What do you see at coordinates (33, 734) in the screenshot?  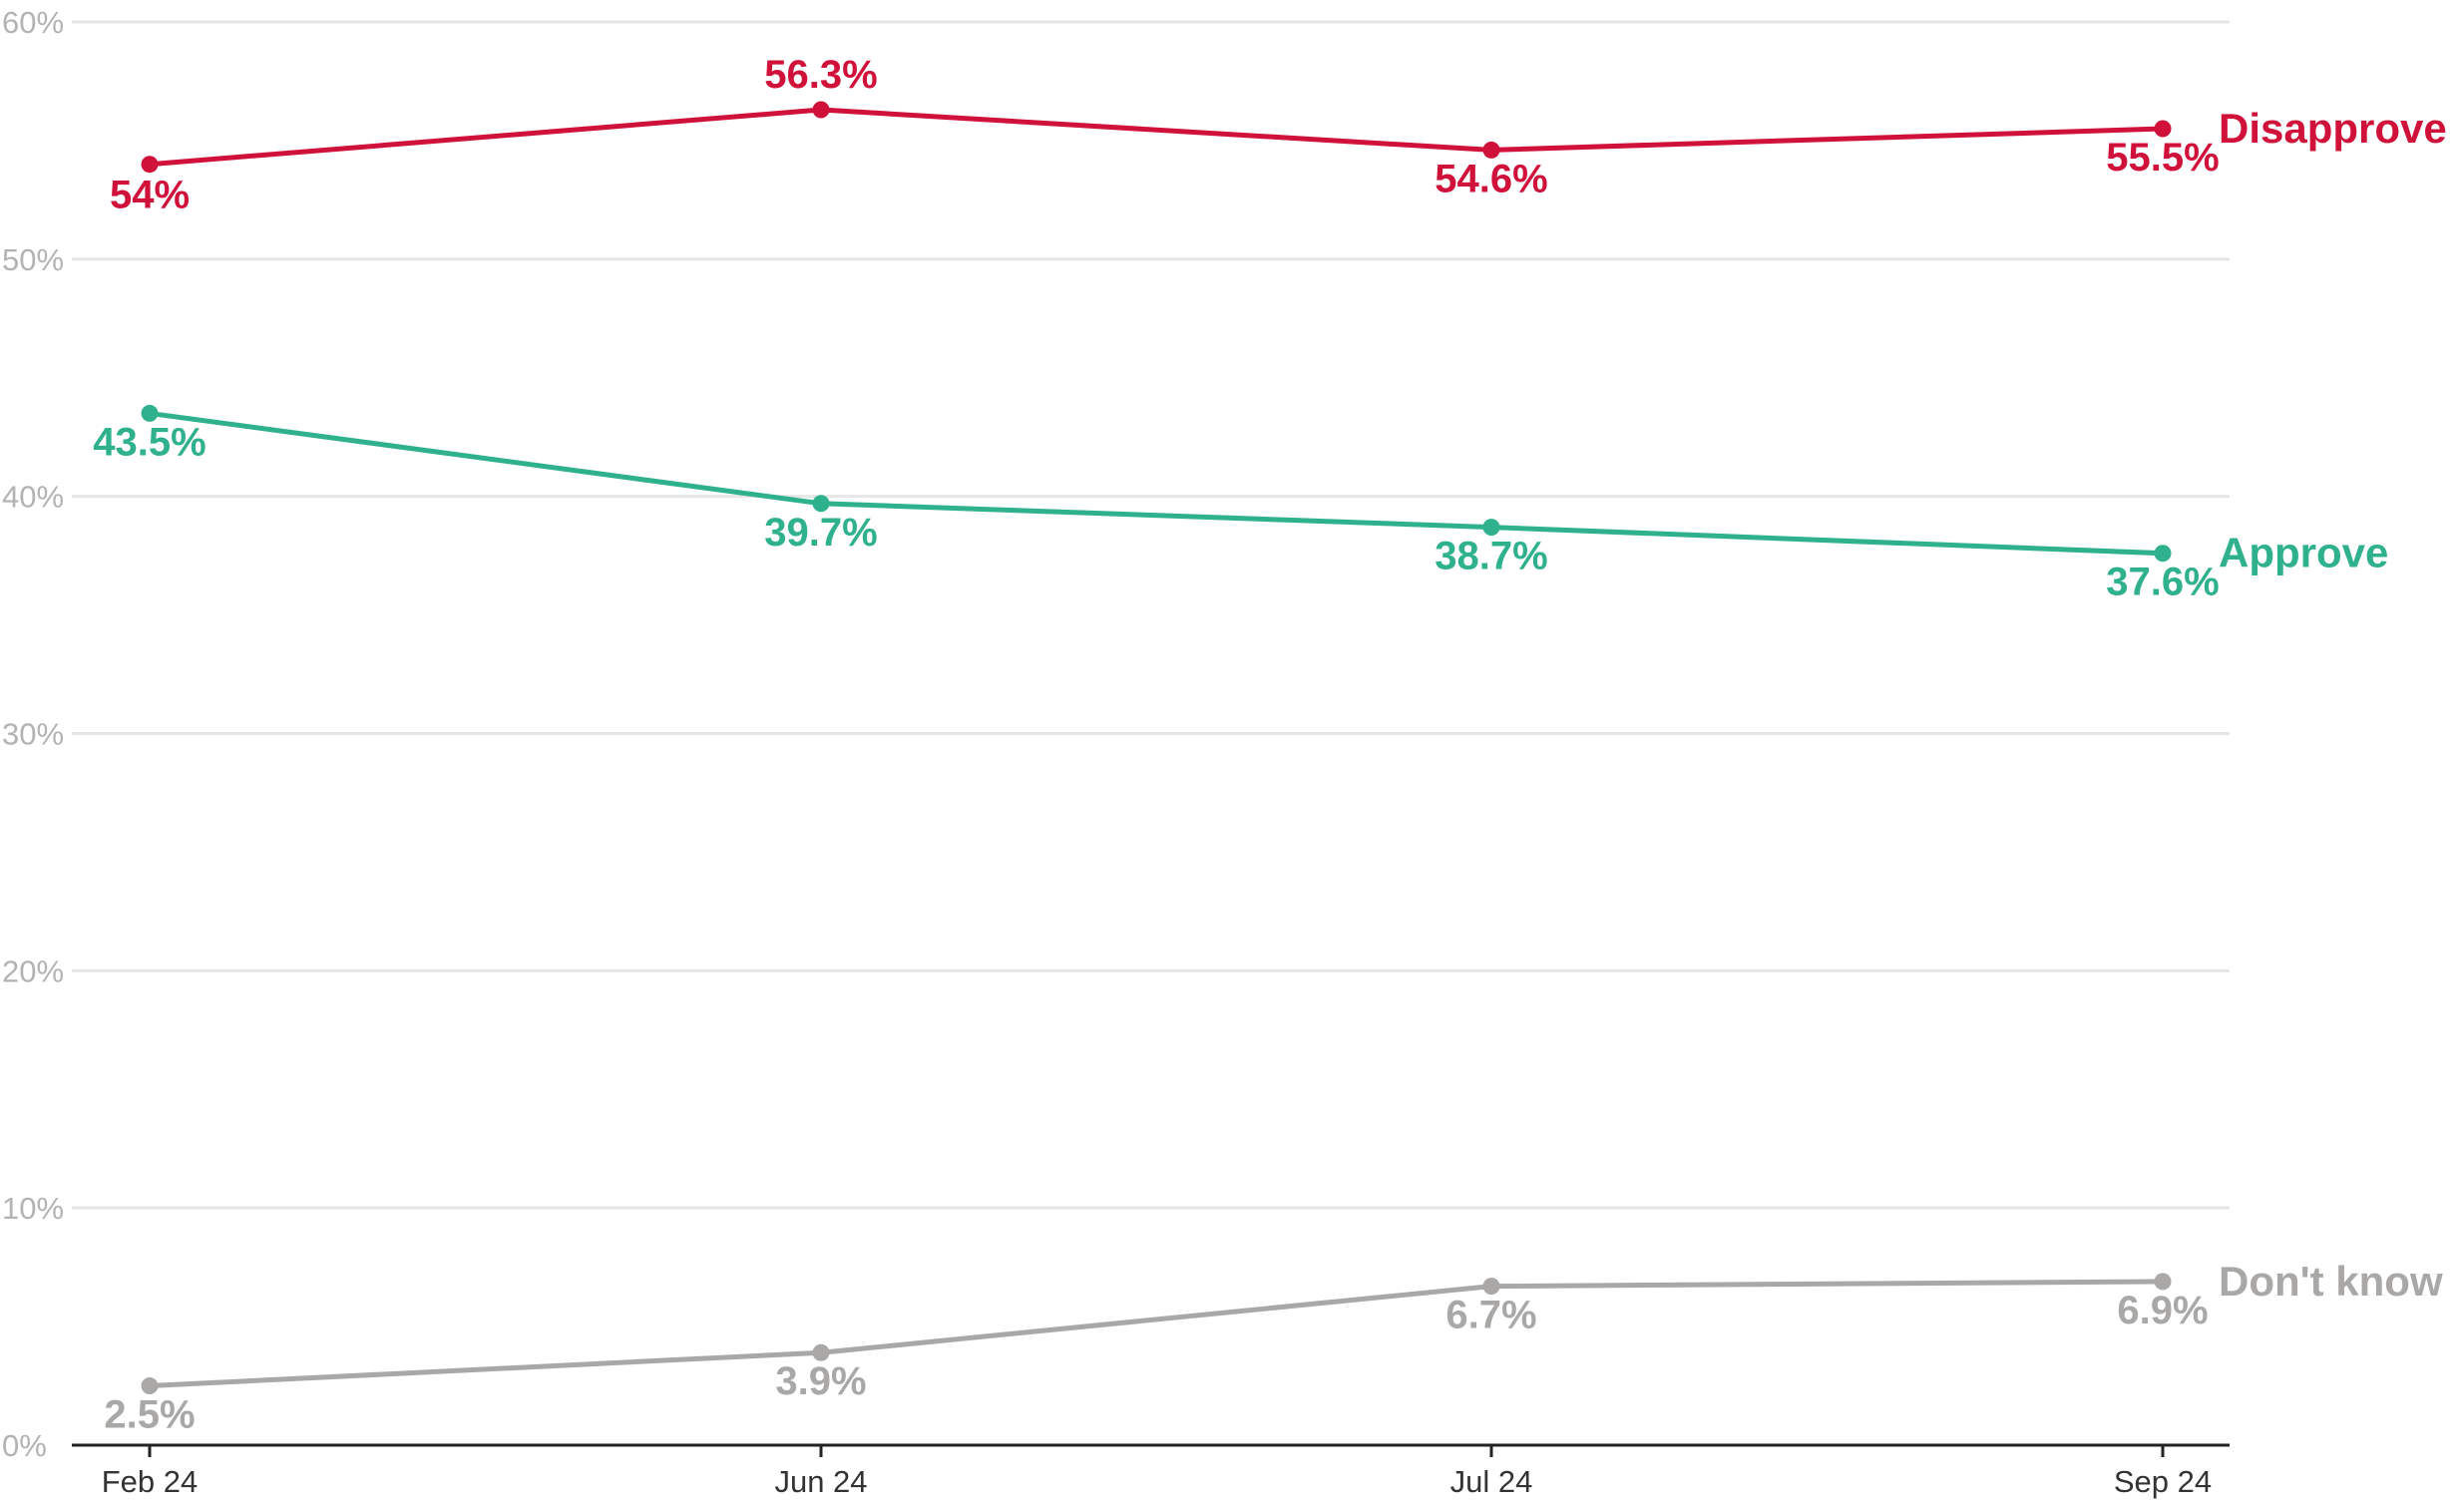 I see `y-tick-label-30: 30%` at bounding box center [33, 734].